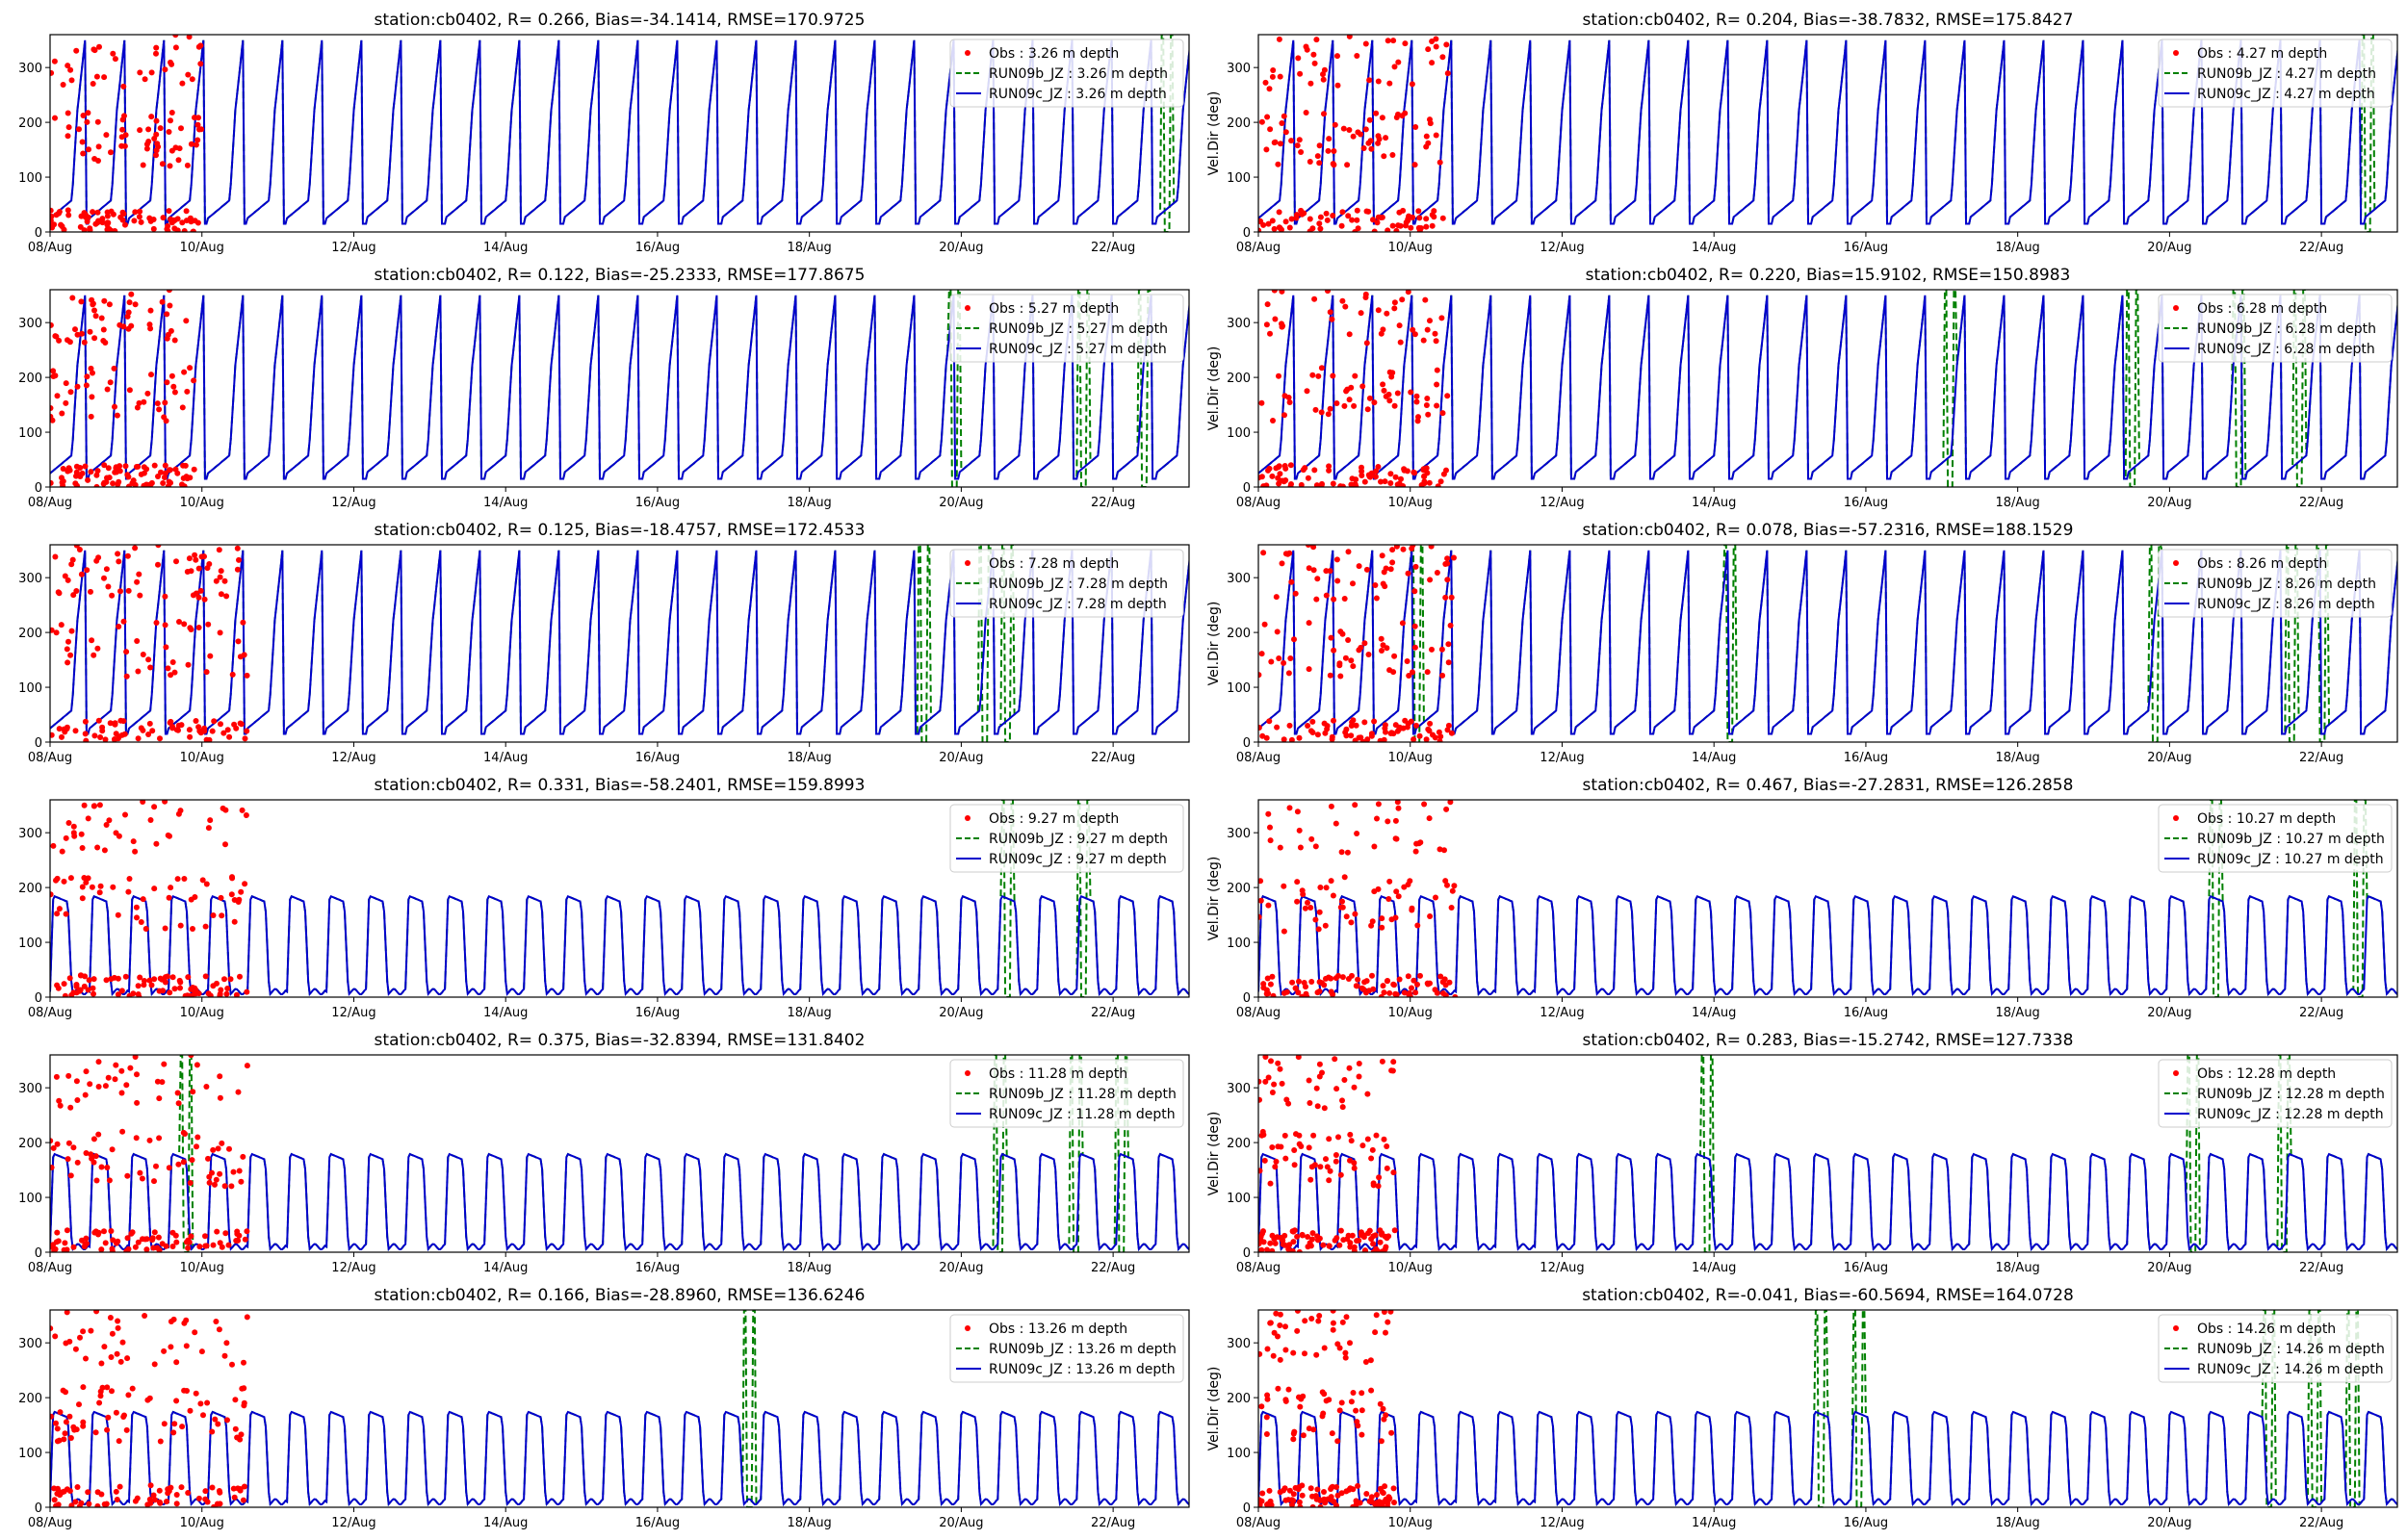 The height and width of the screenshot is (1540, 2407). I want to click on legend-run09c-label: RUN09c_JZ : 13.26 m depth, so click(1082, 1369).